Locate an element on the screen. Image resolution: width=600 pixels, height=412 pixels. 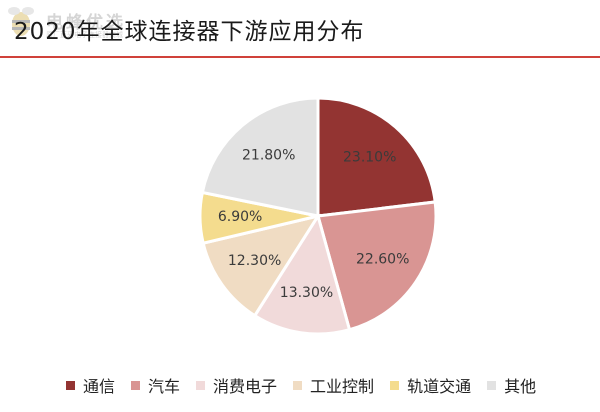
legend-label-1: 汽车 is located at coordinates (164, 386).